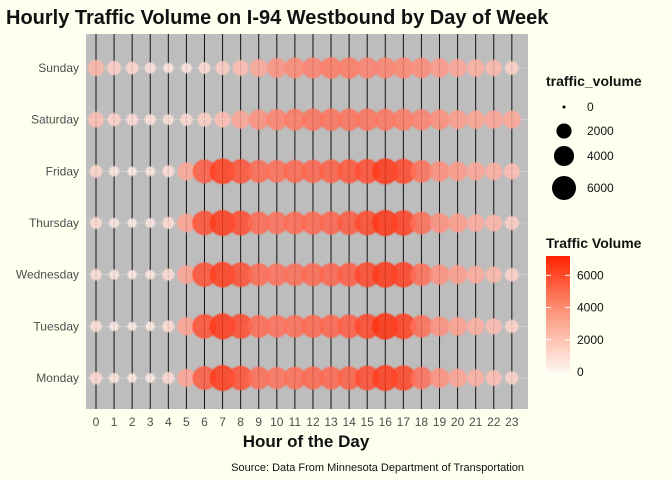 The image size is (672, 480). Describe the element at coordinates (590, 340) in the screenshot. I see `color-legend-label: 2000` at that location.